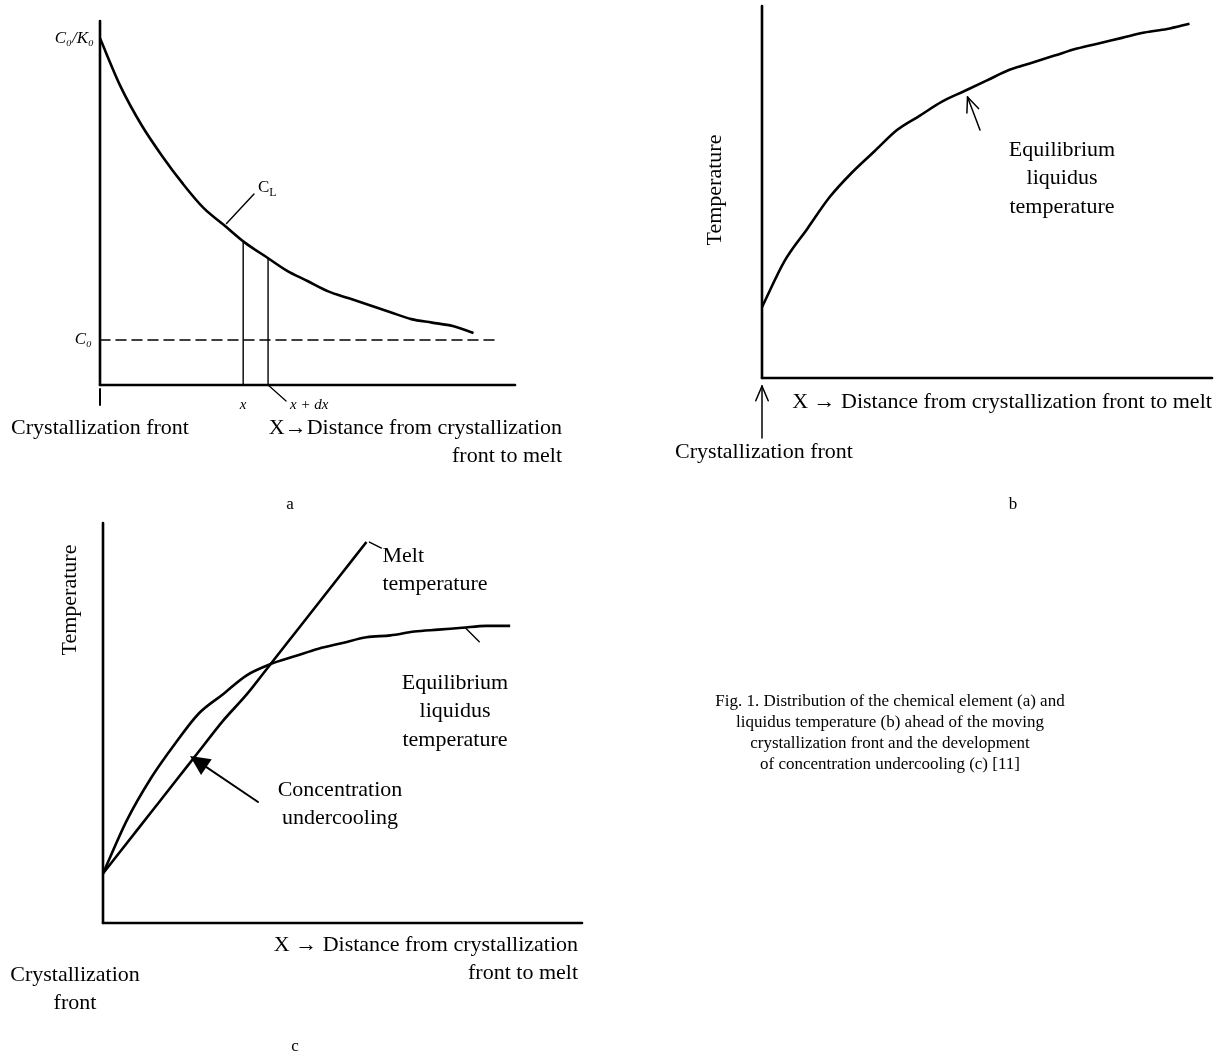 This screenshot has height=1056, width=1222. I want to click on text: x + dx, so click(309, 403).